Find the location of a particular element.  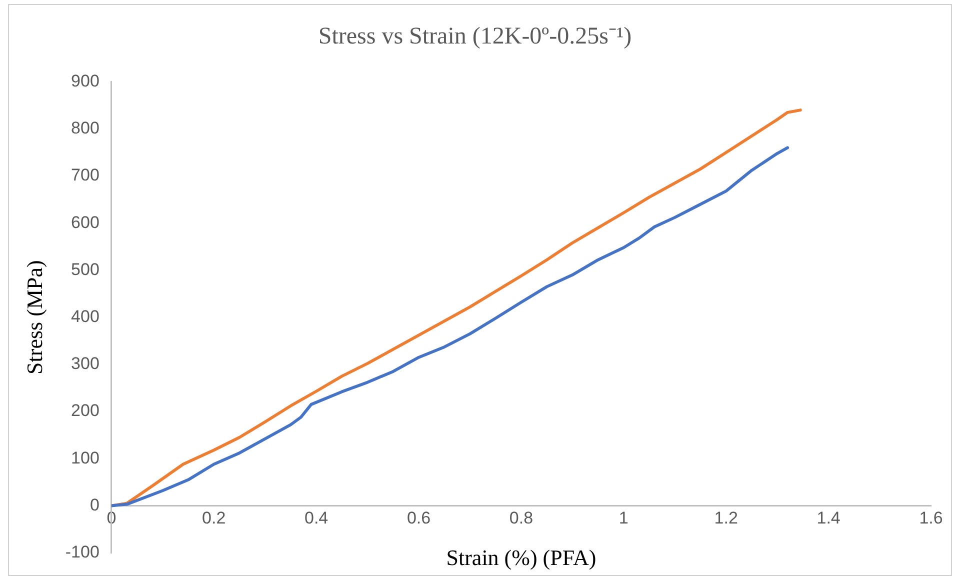

x-tick-label: 0.2 is located at coordinates (214, 518).